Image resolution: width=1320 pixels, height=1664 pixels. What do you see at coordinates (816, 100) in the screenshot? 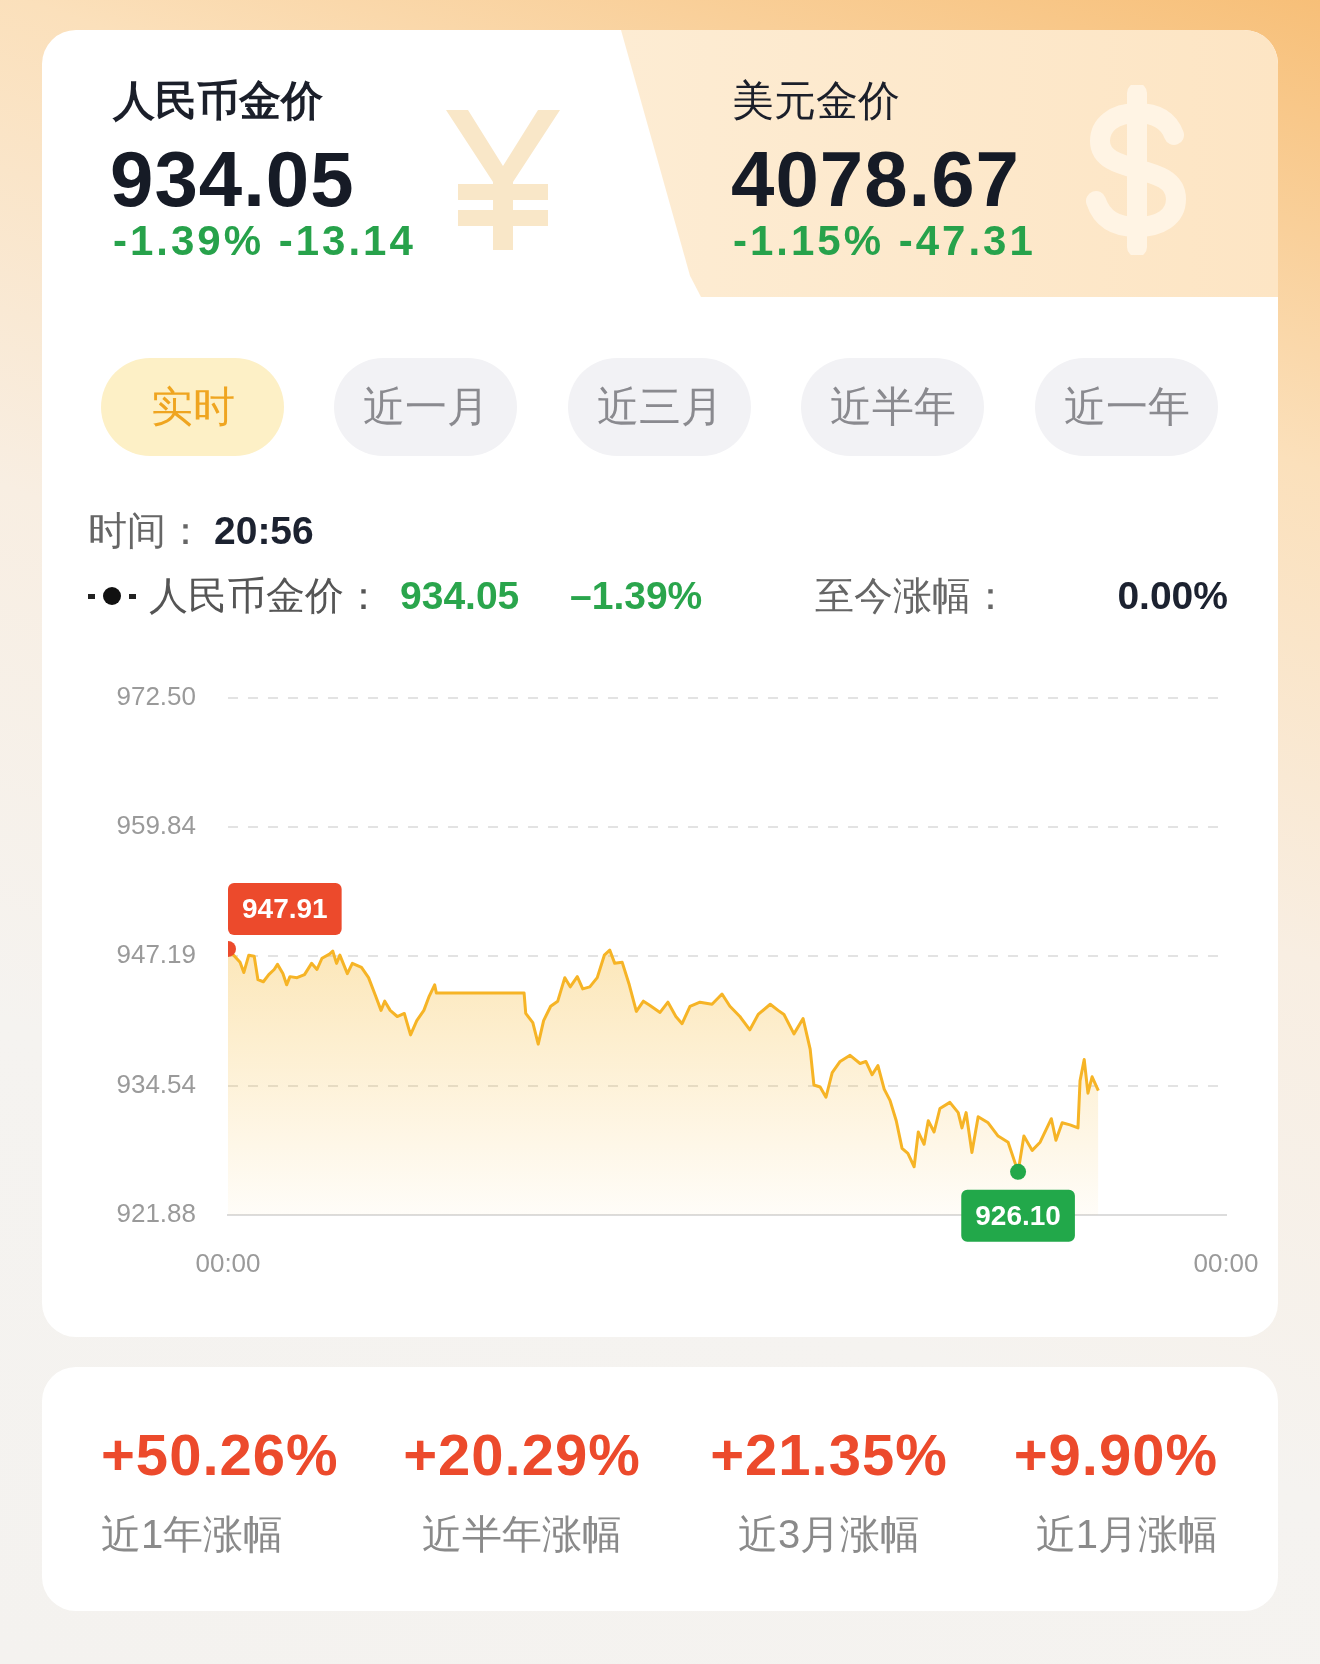
I see `text: 美元金价` at bounding box center [816, 100].